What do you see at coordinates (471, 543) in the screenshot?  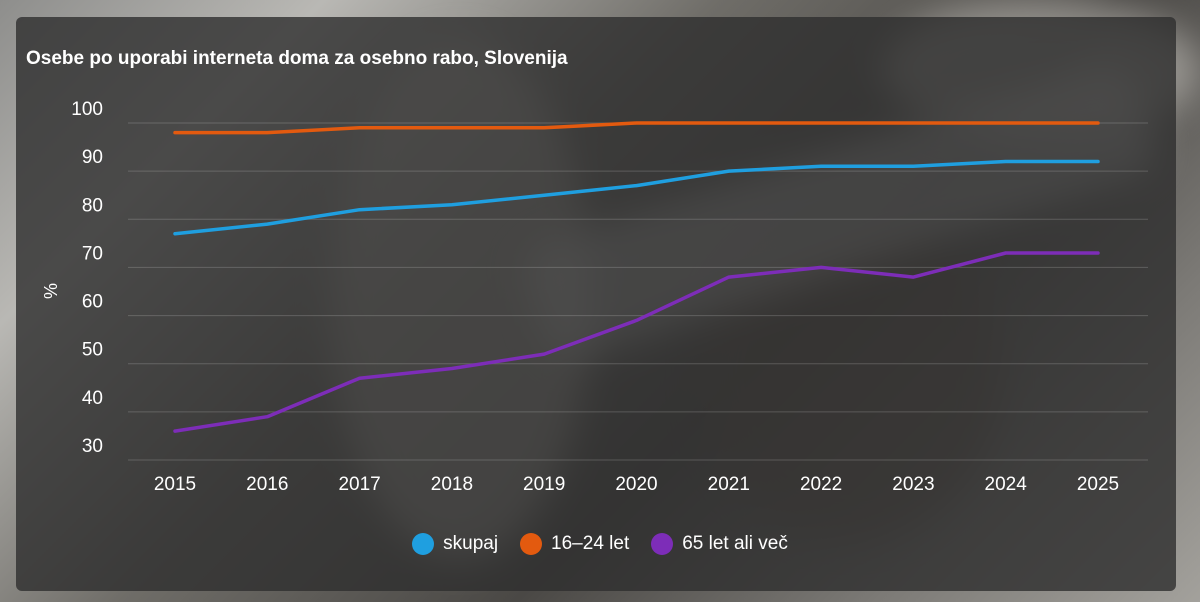 I see `legend-label: skupaj` at bounding box center [471, 543].